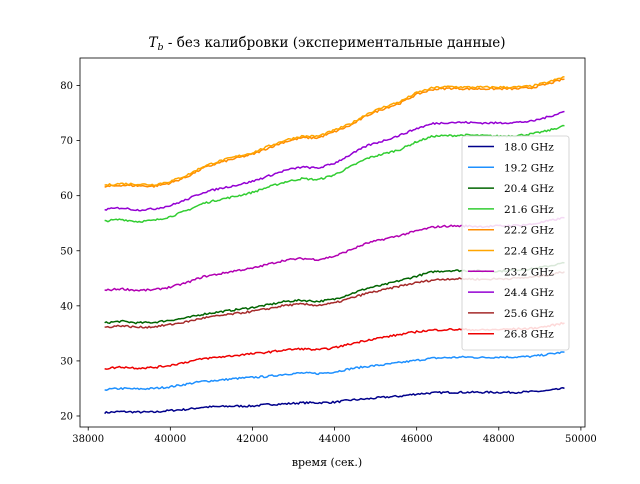 This screenshot has height=484, width=640. I want to click on legend-entry: 23.2 GHz, so click(511, 272).